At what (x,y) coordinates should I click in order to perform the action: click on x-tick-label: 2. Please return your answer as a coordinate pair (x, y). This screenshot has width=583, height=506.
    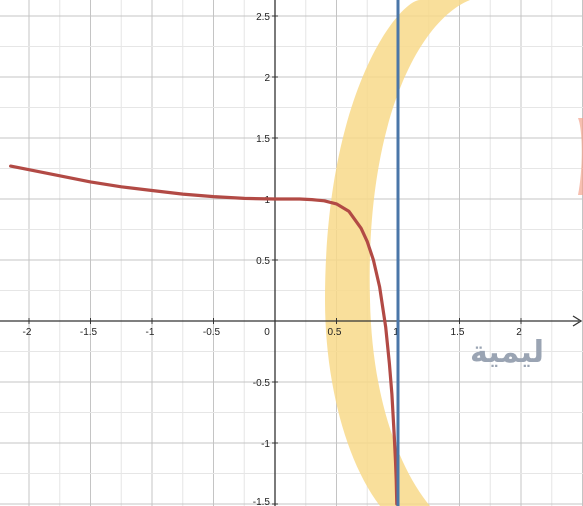
    Looking at the image, I should click on (519, 332).